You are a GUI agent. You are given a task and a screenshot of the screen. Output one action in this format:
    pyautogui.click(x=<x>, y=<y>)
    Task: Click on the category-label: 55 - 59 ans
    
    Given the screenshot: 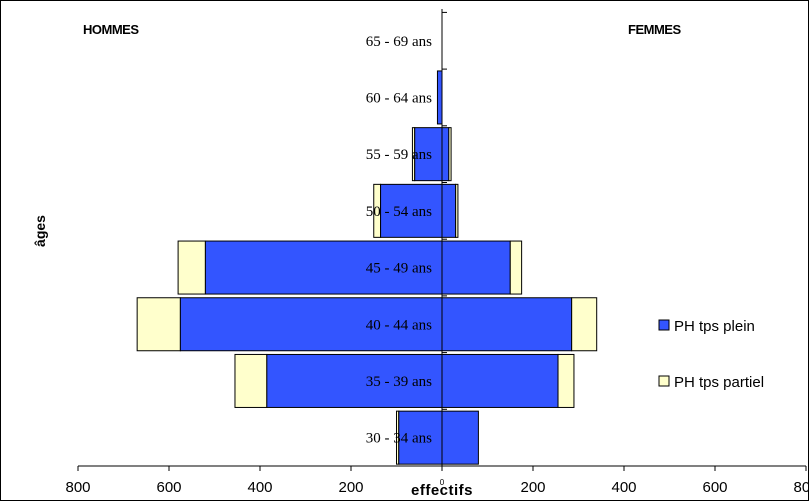 What is the action you would take?
    pyautogui.click(x=399, y=155)
    